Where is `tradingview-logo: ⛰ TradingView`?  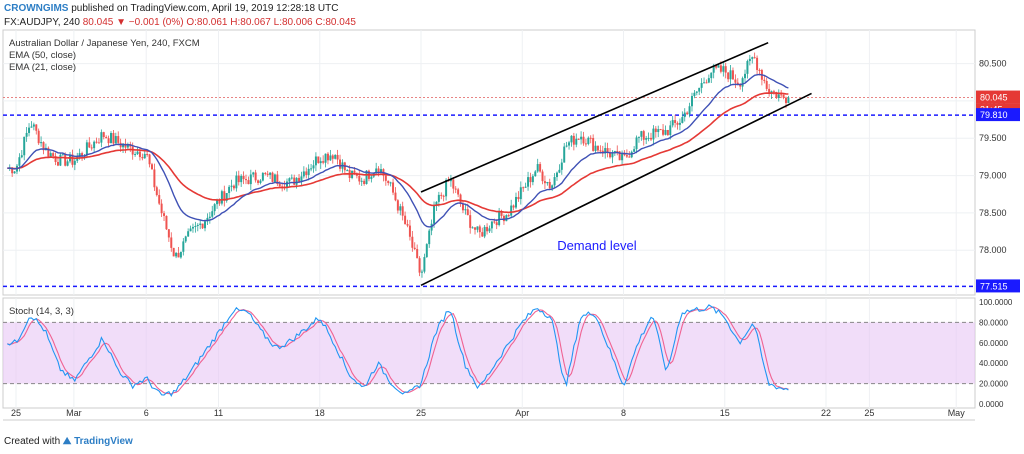
tradingview-logo: ⛰ TradingView is located at coordinates (97, 441).